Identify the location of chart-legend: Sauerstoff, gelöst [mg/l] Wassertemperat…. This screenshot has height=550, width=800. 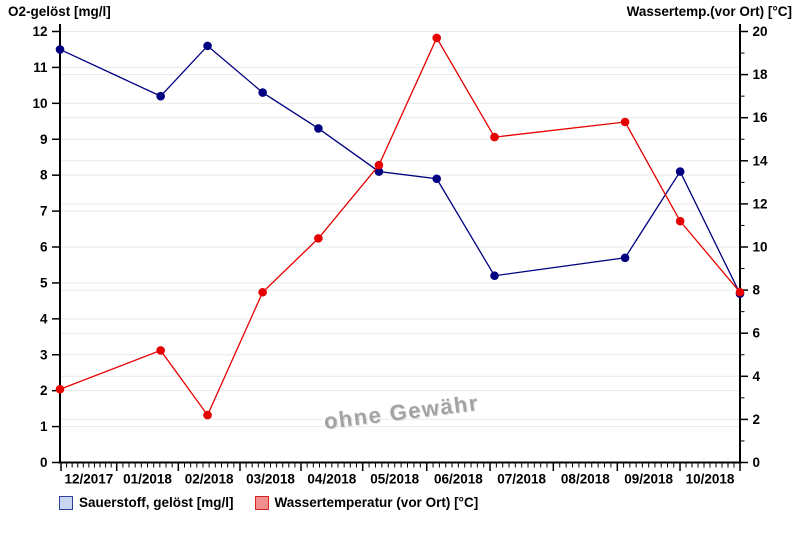
(268, 502).